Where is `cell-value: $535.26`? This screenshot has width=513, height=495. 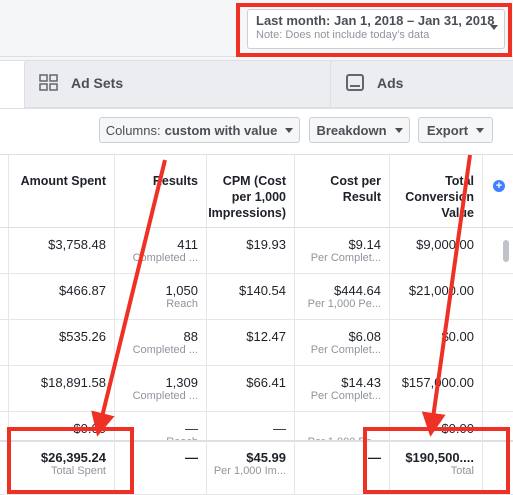 cell-value: $535.26 is located at coordinates (82, 336).